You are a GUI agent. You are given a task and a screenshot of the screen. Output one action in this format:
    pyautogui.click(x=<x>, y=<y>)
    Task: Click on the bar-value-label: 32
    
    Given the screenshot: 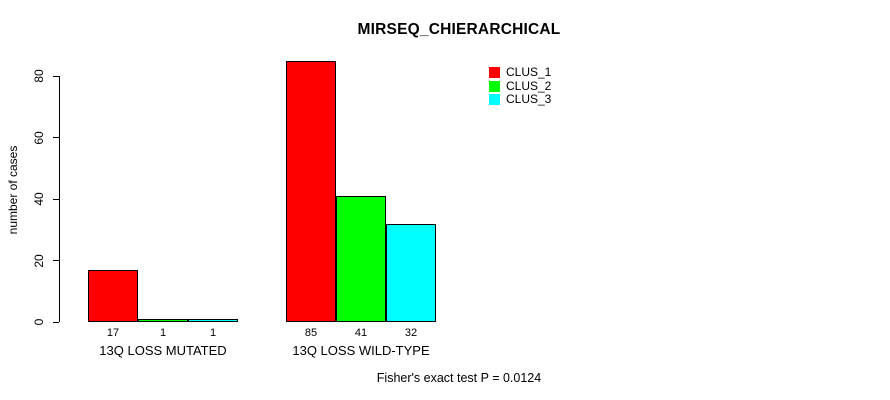 What is the action you would take?
    pyautogui.click(x=411, y=333)
    